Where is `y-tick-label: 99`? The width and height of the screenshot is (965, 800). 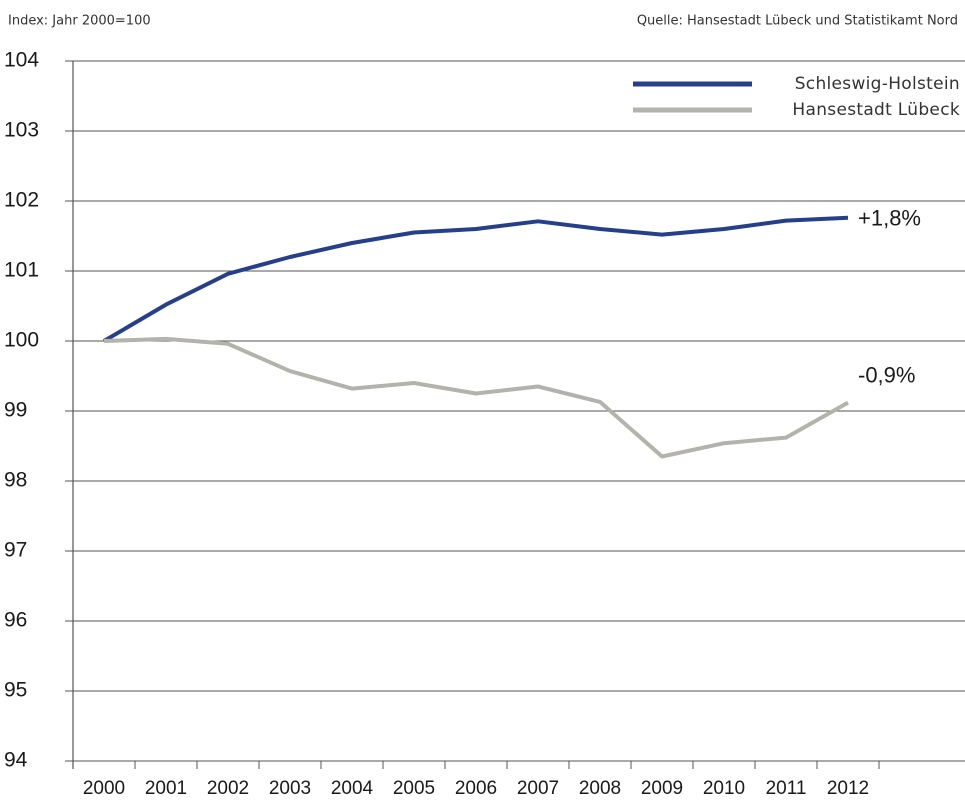
y-tick-label: 99 is located at coordinates (15, 410).